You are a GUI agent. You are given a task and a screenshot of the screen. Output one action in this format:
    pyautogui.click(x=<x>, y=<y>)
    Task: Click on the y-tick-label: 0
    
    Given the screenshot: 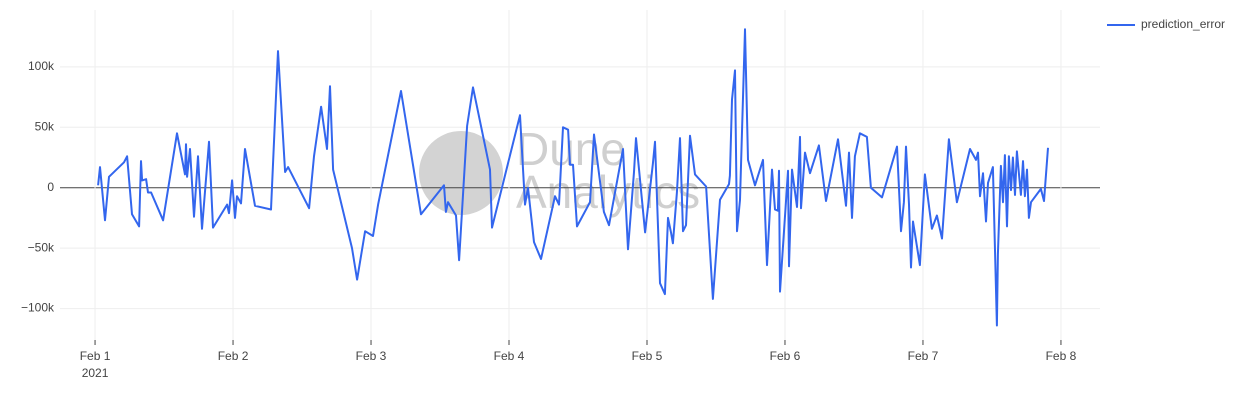 What is the action you would take?
    pyautogui.click(x=50, y=187)
    